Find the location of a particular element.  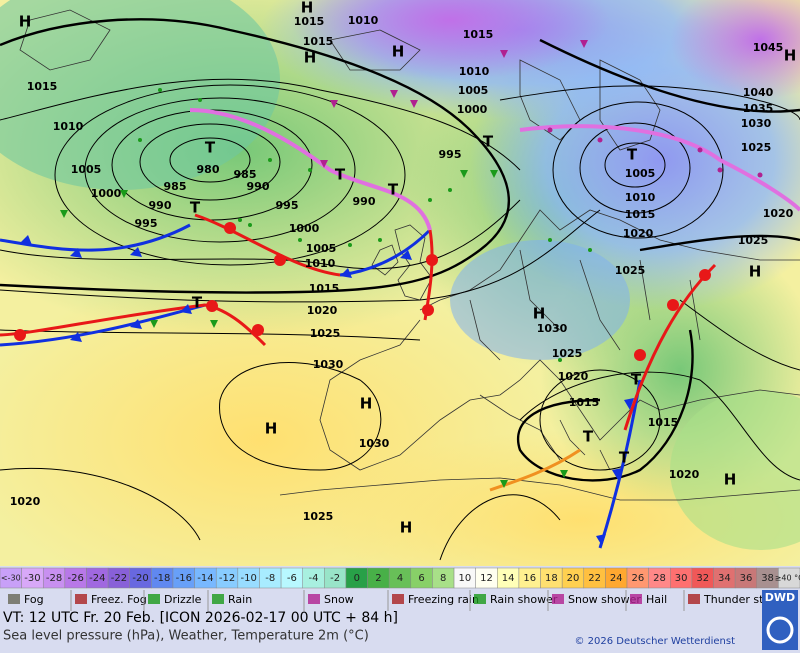

scale-tick-label: -12 is located at coordinates (227, 578).